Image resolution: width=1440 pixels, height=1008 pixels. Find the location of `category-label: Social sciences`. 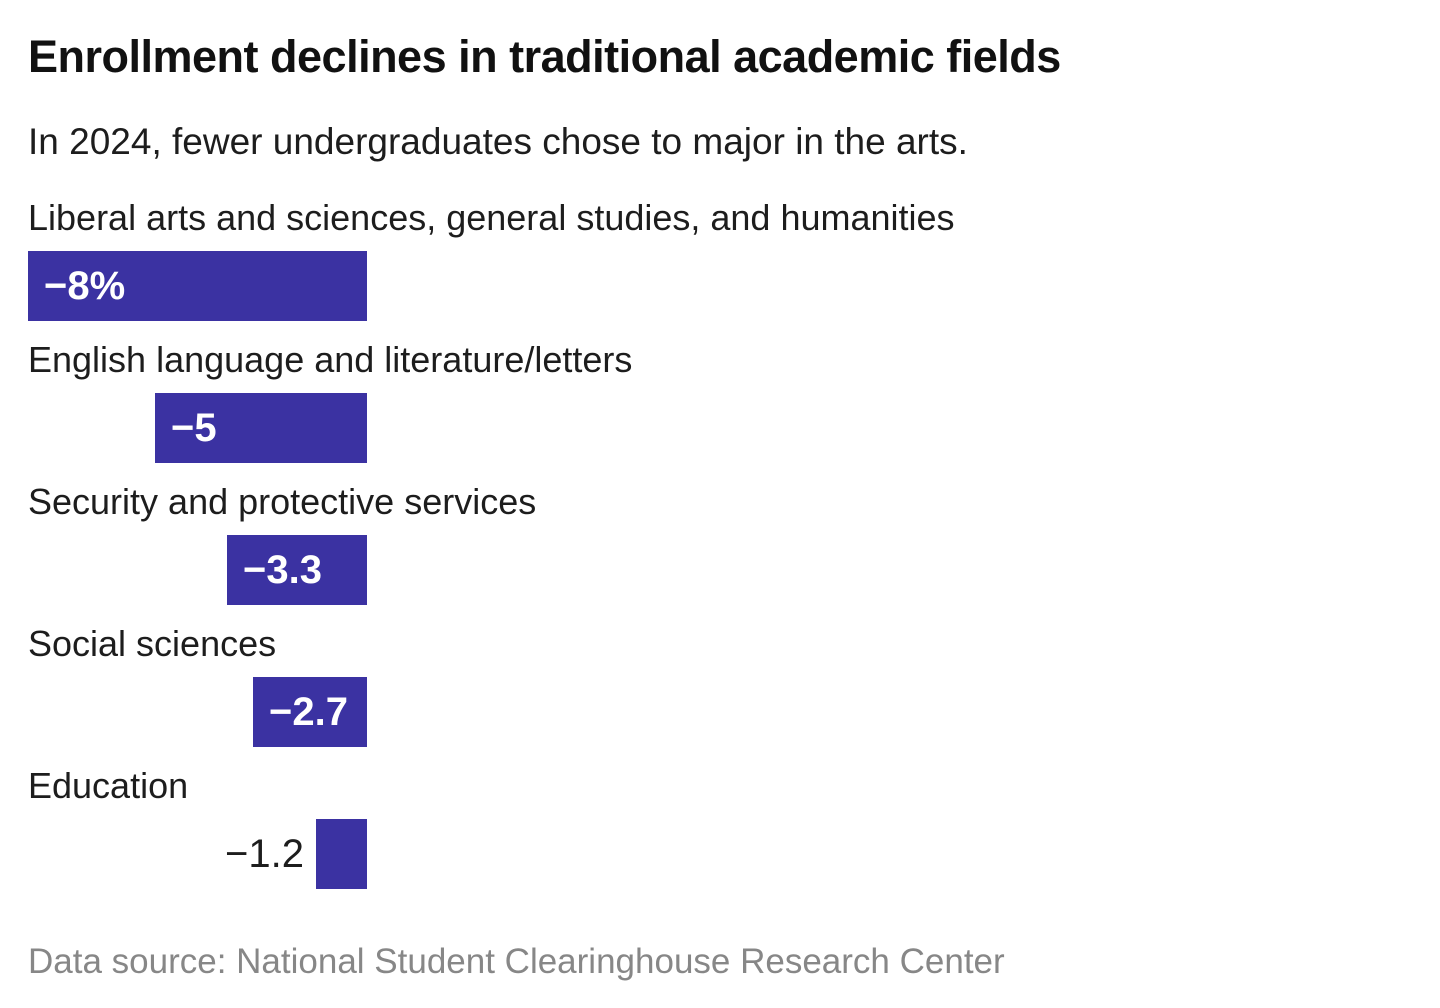

category-label: Social sciences is located at coordinates (152, 643).